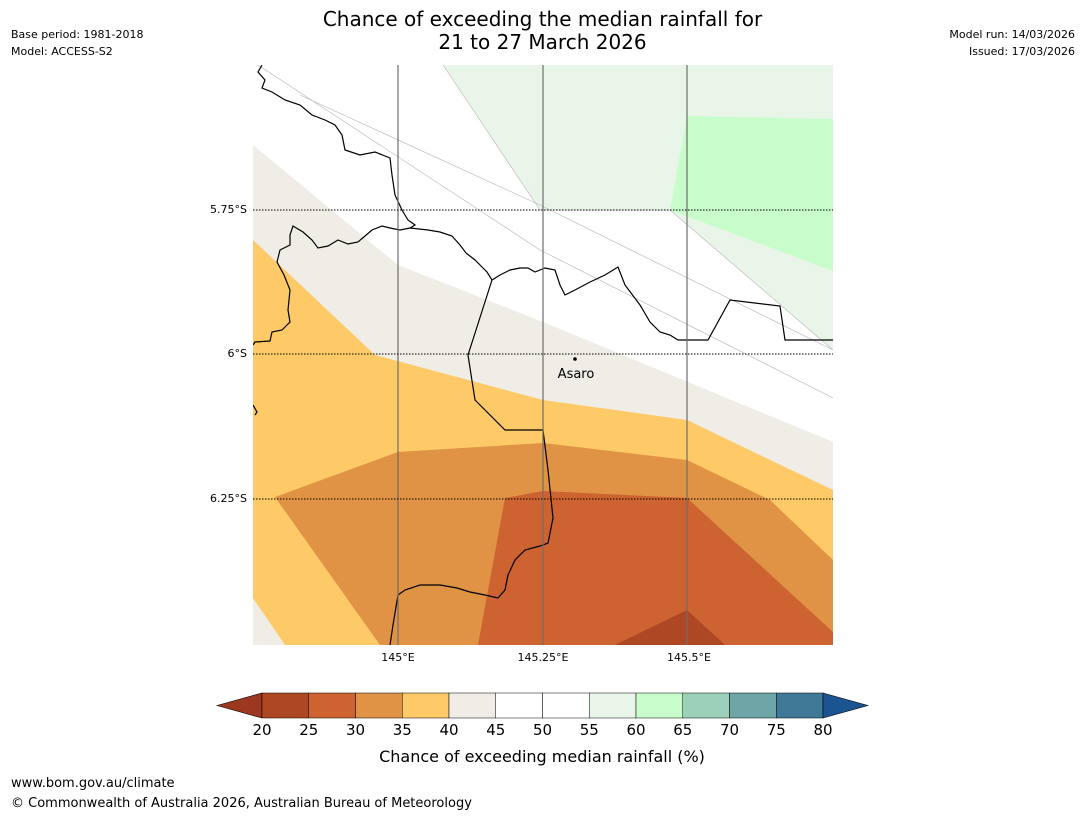 Image resolution: width=1085 pixels, height=816 pixels. Describe the element at coordinates (93, 783) in the screenshot. I see `footer-url: www.bom.gov.au/climate` at that location.